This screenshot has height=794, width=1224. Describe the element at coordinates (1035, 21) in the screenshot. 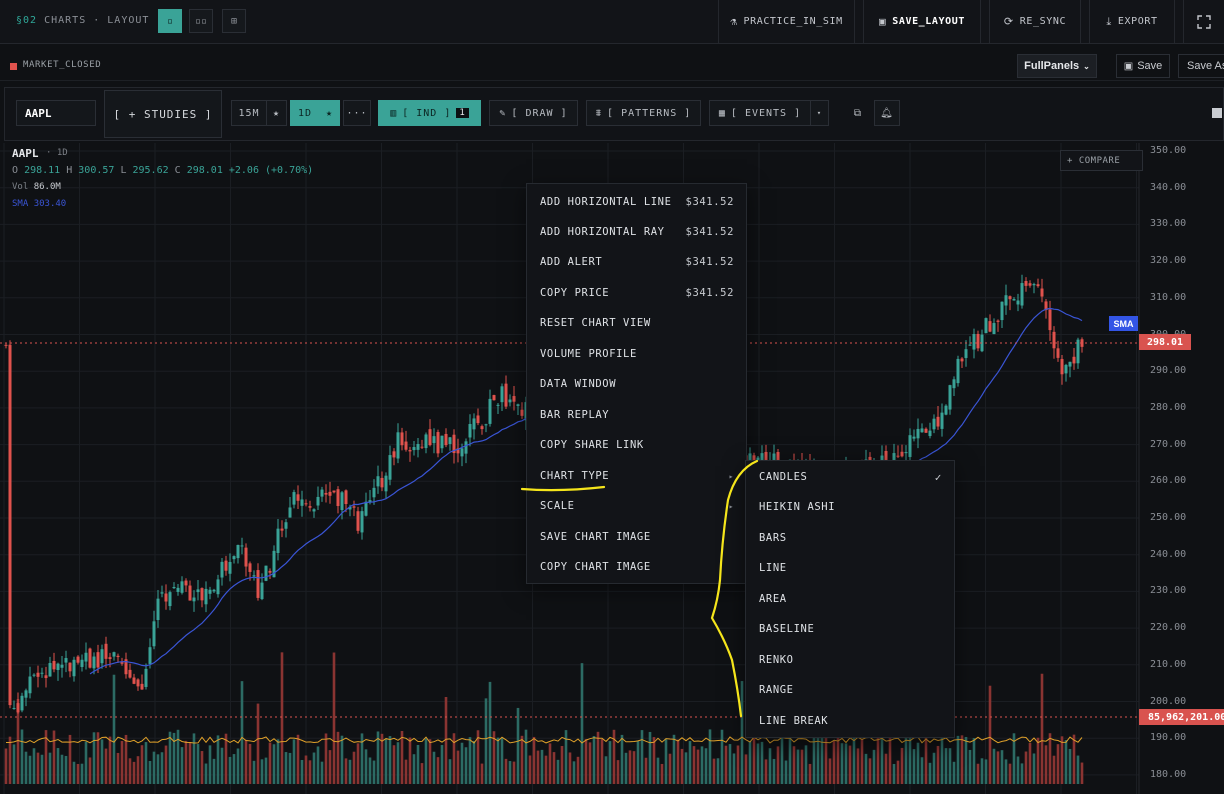

I see `resync-button: ⟳ RE_SYNC` at that location.